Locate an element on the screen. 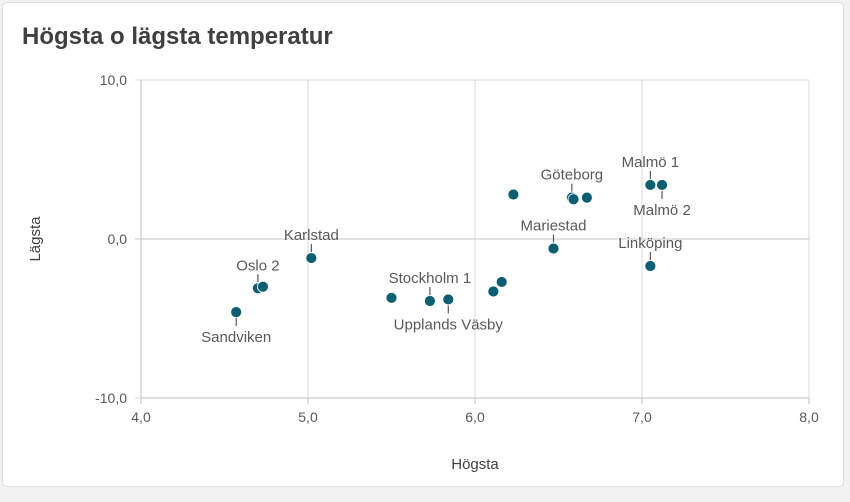 The image size is (850, 502). x-tick-label: 5,0 is located at coordinates (308, 417).